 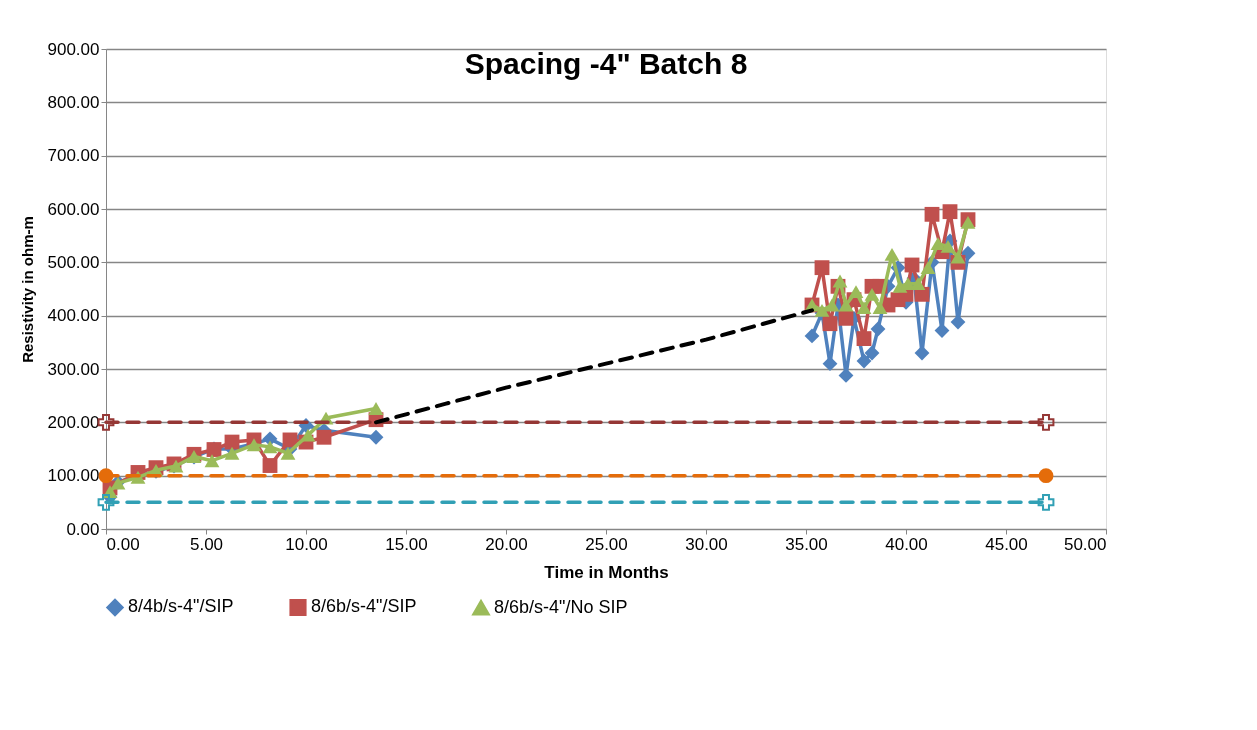 I want to click on chart-title: Spacing -4" Batch 8, so click(x=606, y=63).